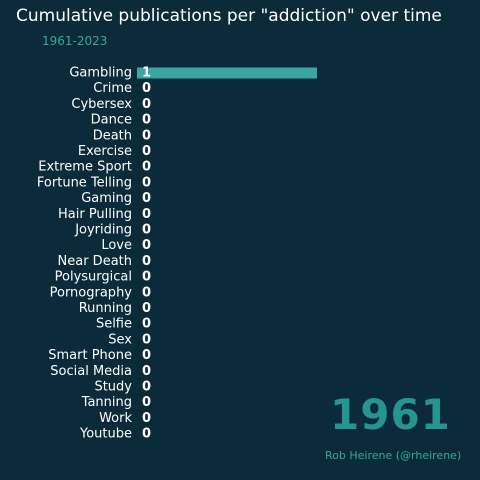 Image resolution: width=480 pixels, height=480 pixels. Describe the element at coordinates (103, 230) in the screenshot. I see `category-label: Joyriding` at that location.